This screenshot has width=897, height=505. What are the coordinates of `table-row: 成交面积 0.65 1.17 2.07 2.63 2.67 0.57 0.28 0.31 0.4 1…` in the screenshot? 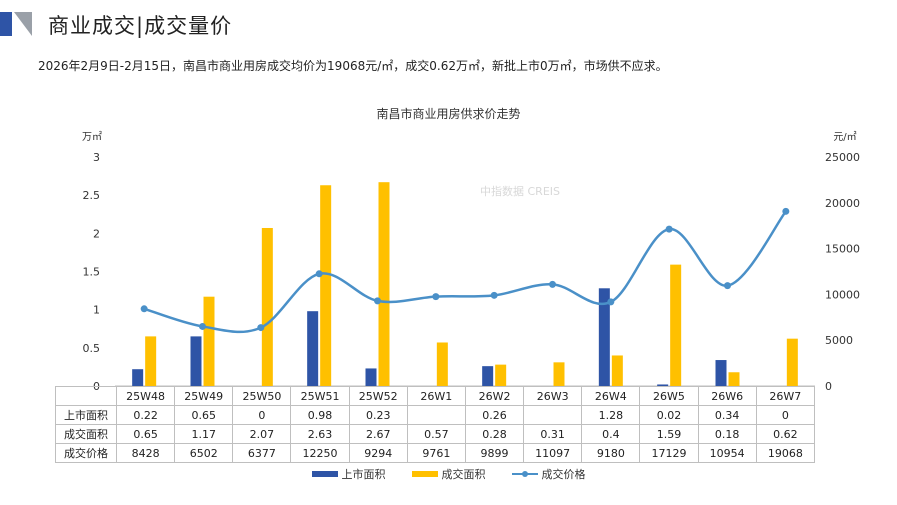 It's located at (435, 434).